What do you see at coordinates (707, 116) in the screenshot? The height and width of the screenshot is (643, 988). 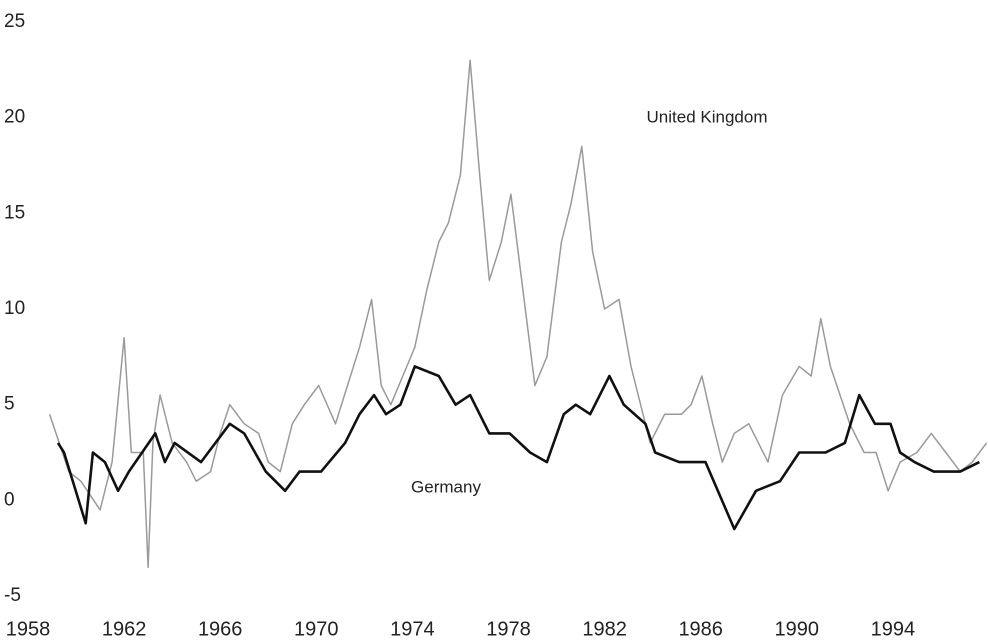 I see `annotation: United Kingdom` at bounding box center [707, 116].